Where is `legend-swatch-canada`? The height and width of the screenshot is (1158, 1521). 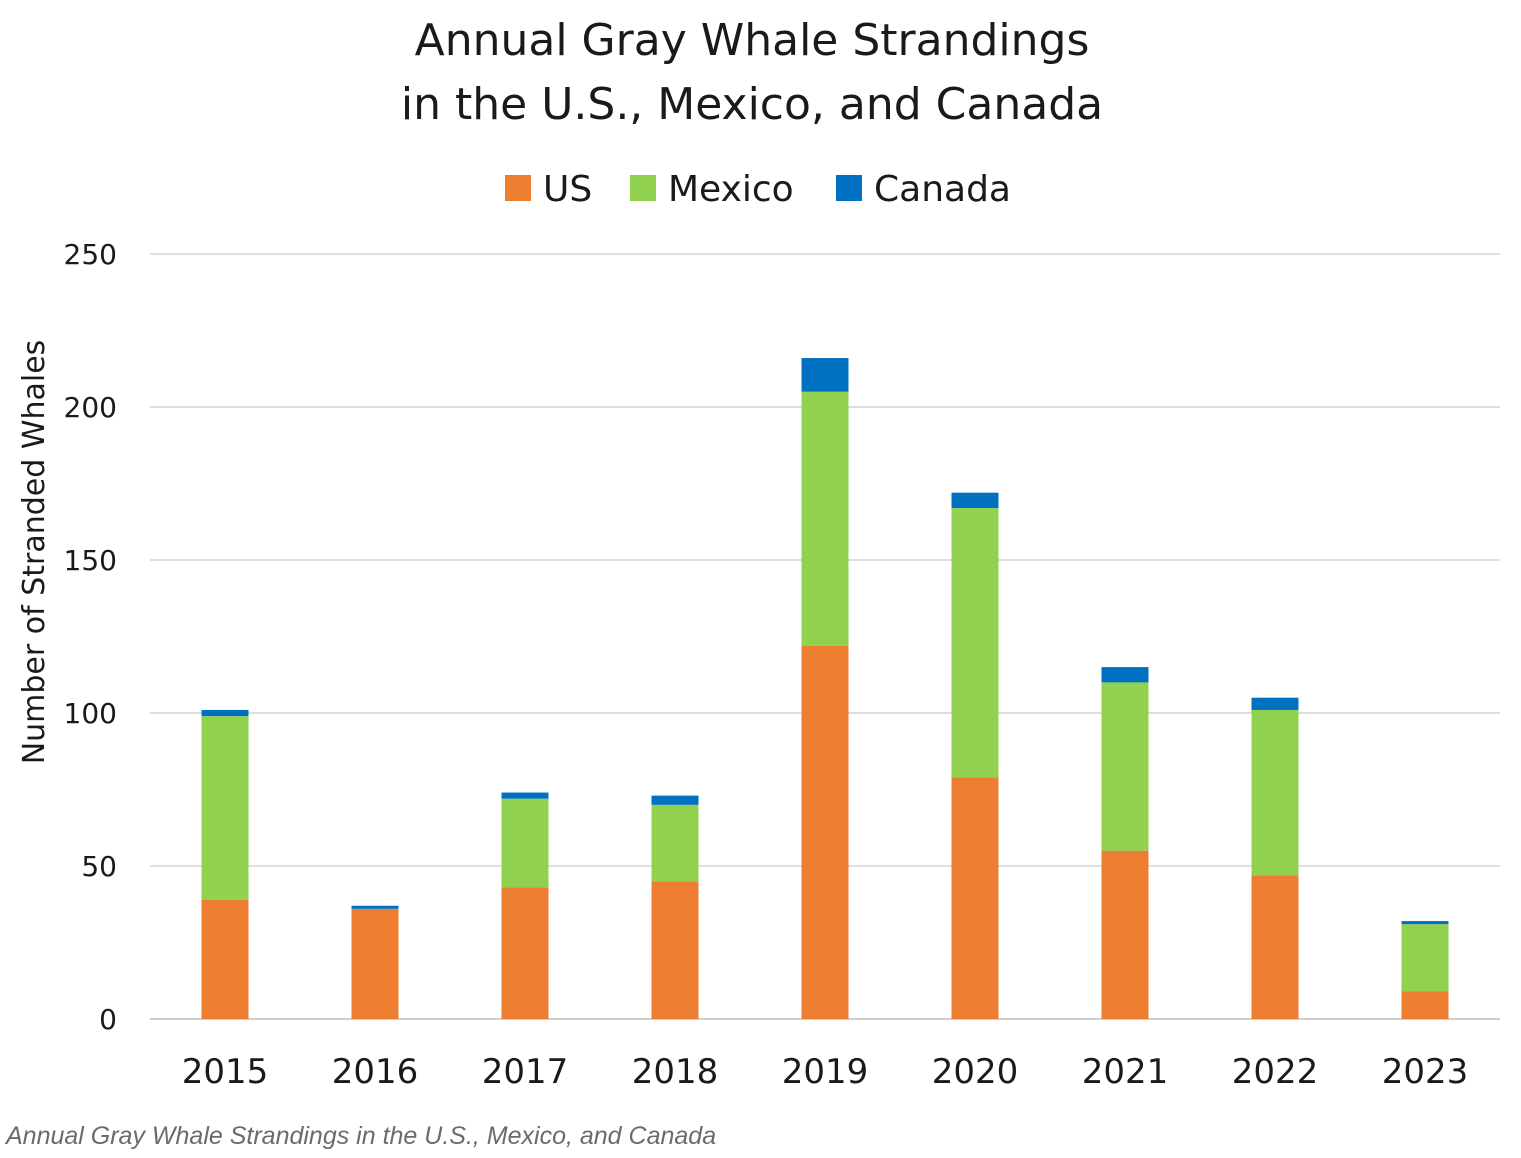 legend-swatch-canada is located at coordinates (849, 188).